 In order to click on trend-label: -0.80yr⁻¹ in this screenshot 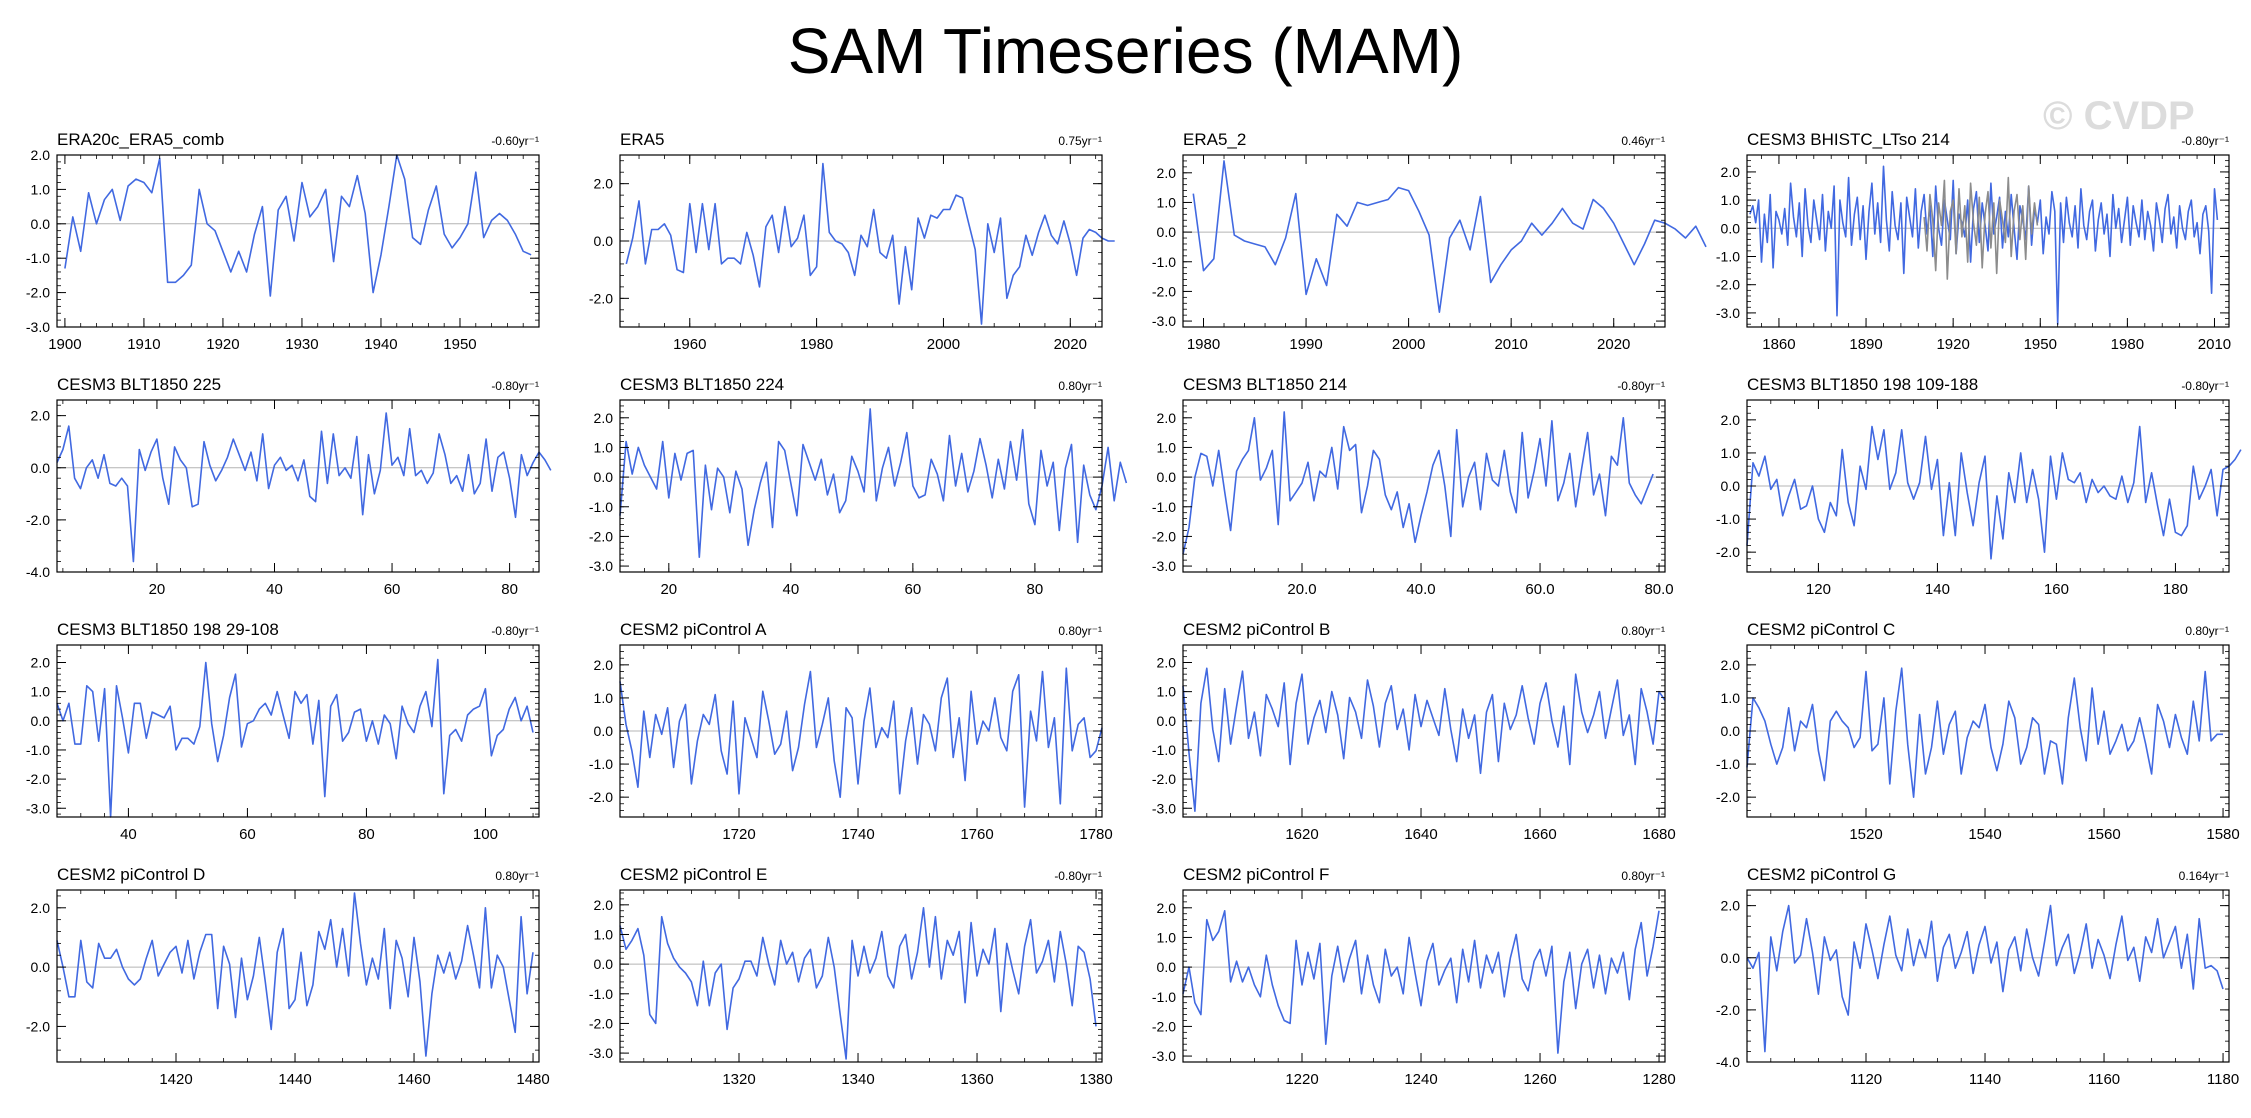, I will do `click(515, 631)`.